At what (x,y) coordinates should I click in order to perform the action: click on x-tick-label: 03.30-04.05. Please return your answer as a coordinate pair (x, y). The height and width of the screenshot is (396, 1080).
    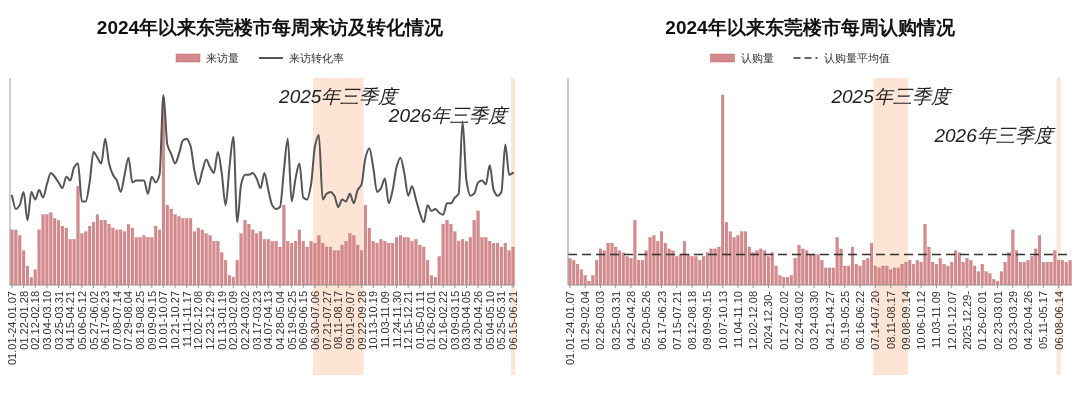
    Looking at the image, I should click on (466, 320).